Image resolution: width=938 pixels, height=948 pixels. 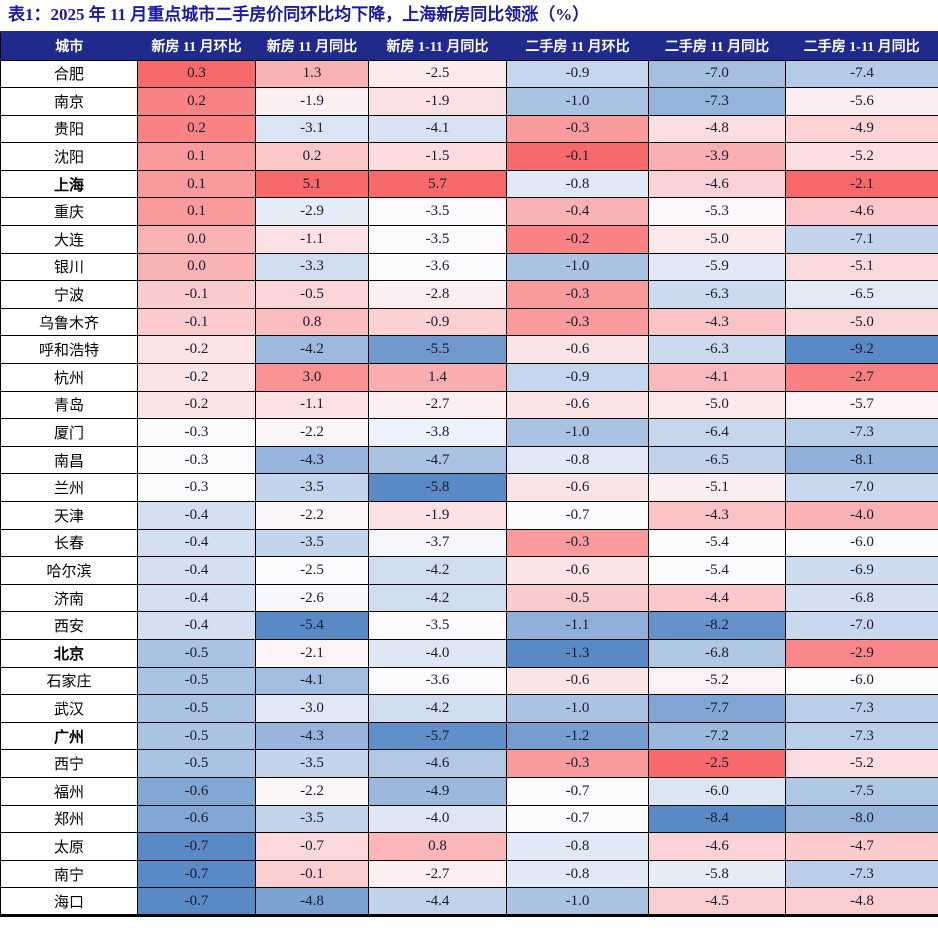 What do you see at coordinates (861, 350) in the screenshot?
I see `value-cell: -9.2` at bounding box center [861, 350].